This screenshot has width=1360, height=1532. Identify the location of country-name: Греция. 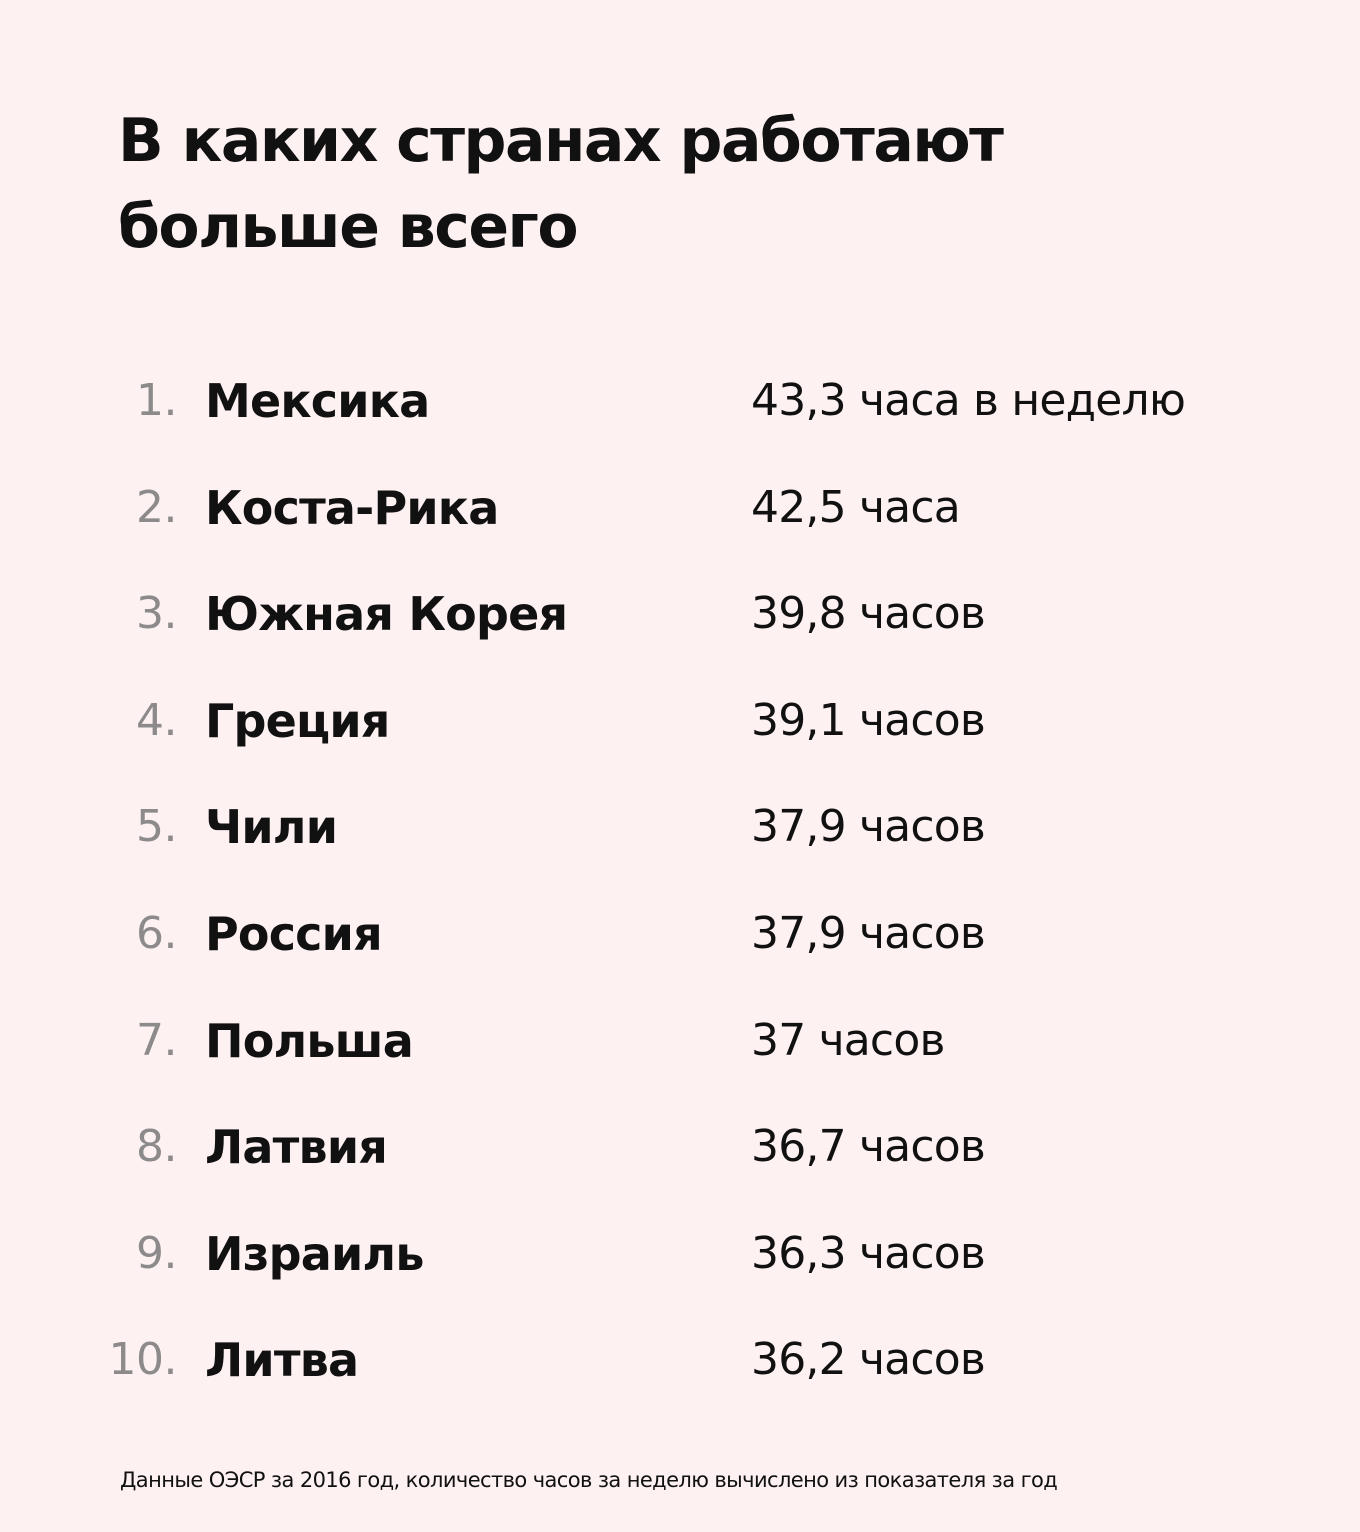
(297, 720).